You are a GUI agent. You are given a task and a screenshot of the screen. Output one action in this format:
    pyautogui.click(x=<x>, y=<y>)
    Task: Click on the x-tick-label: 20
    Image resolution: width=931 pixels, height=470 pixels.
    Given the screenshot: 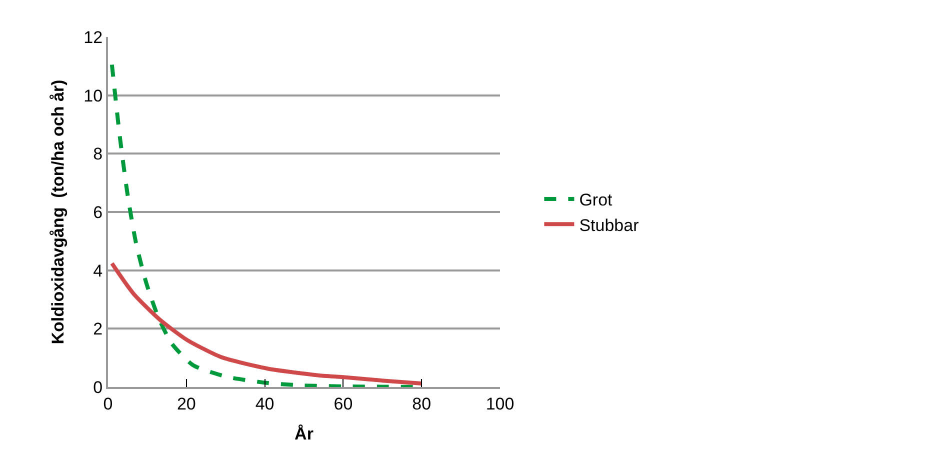 What is the action you would take?
    pyautogui.click(x=186, y=404)
    